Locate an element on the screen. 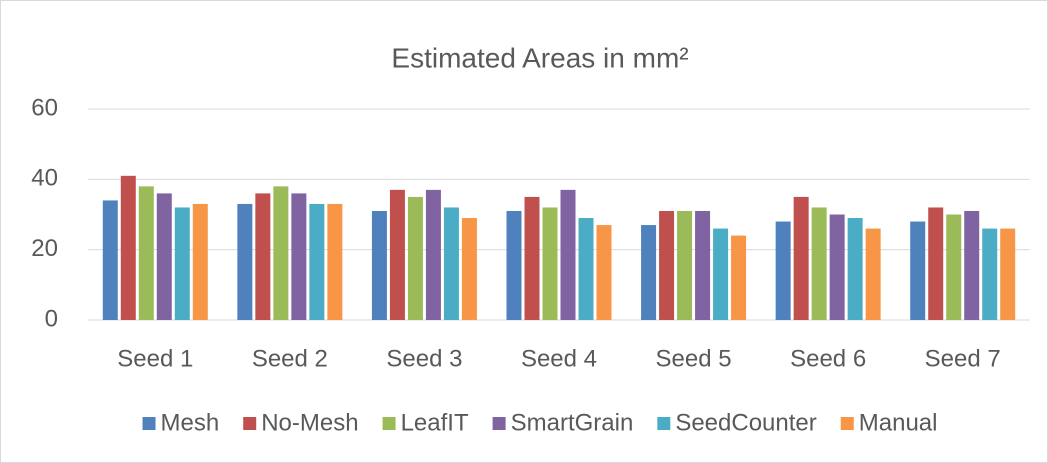  x-tick-label: Seed 6 is located at coordinates (828, 358).